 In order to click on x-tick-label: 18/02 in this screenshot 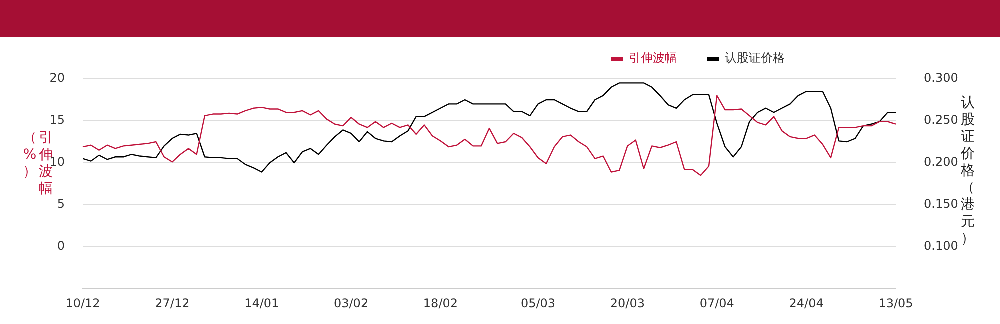, I will do `click(440, 303)`.